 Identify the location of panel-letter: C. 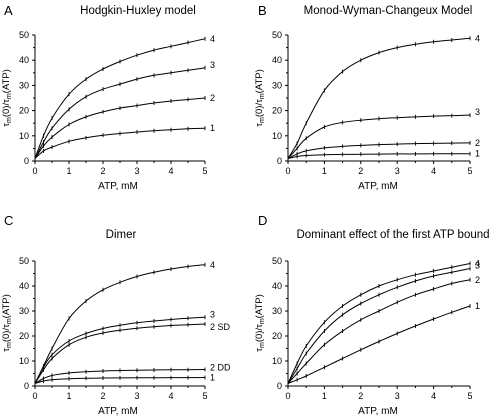
(8, 220).